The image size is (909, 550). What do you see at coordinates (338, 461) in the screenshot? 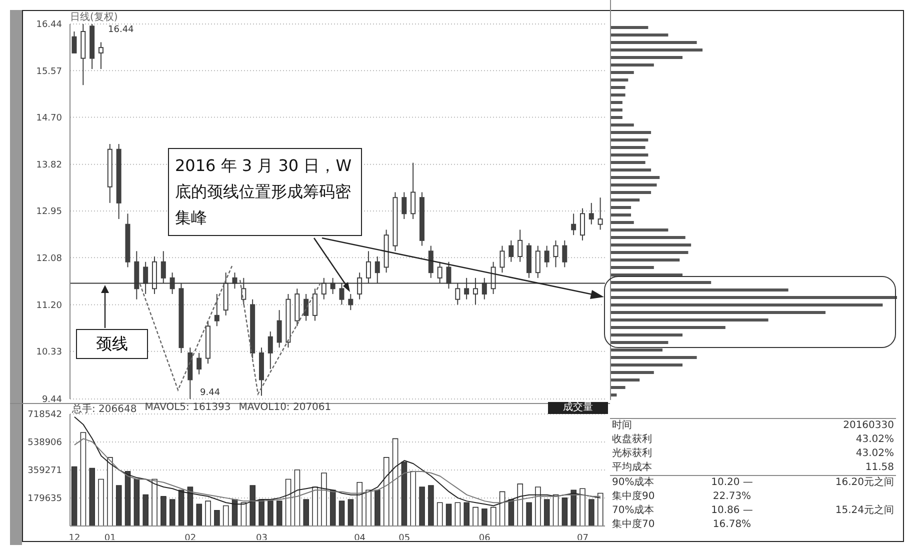
I see `line-series` at bounding box center [338, 461].